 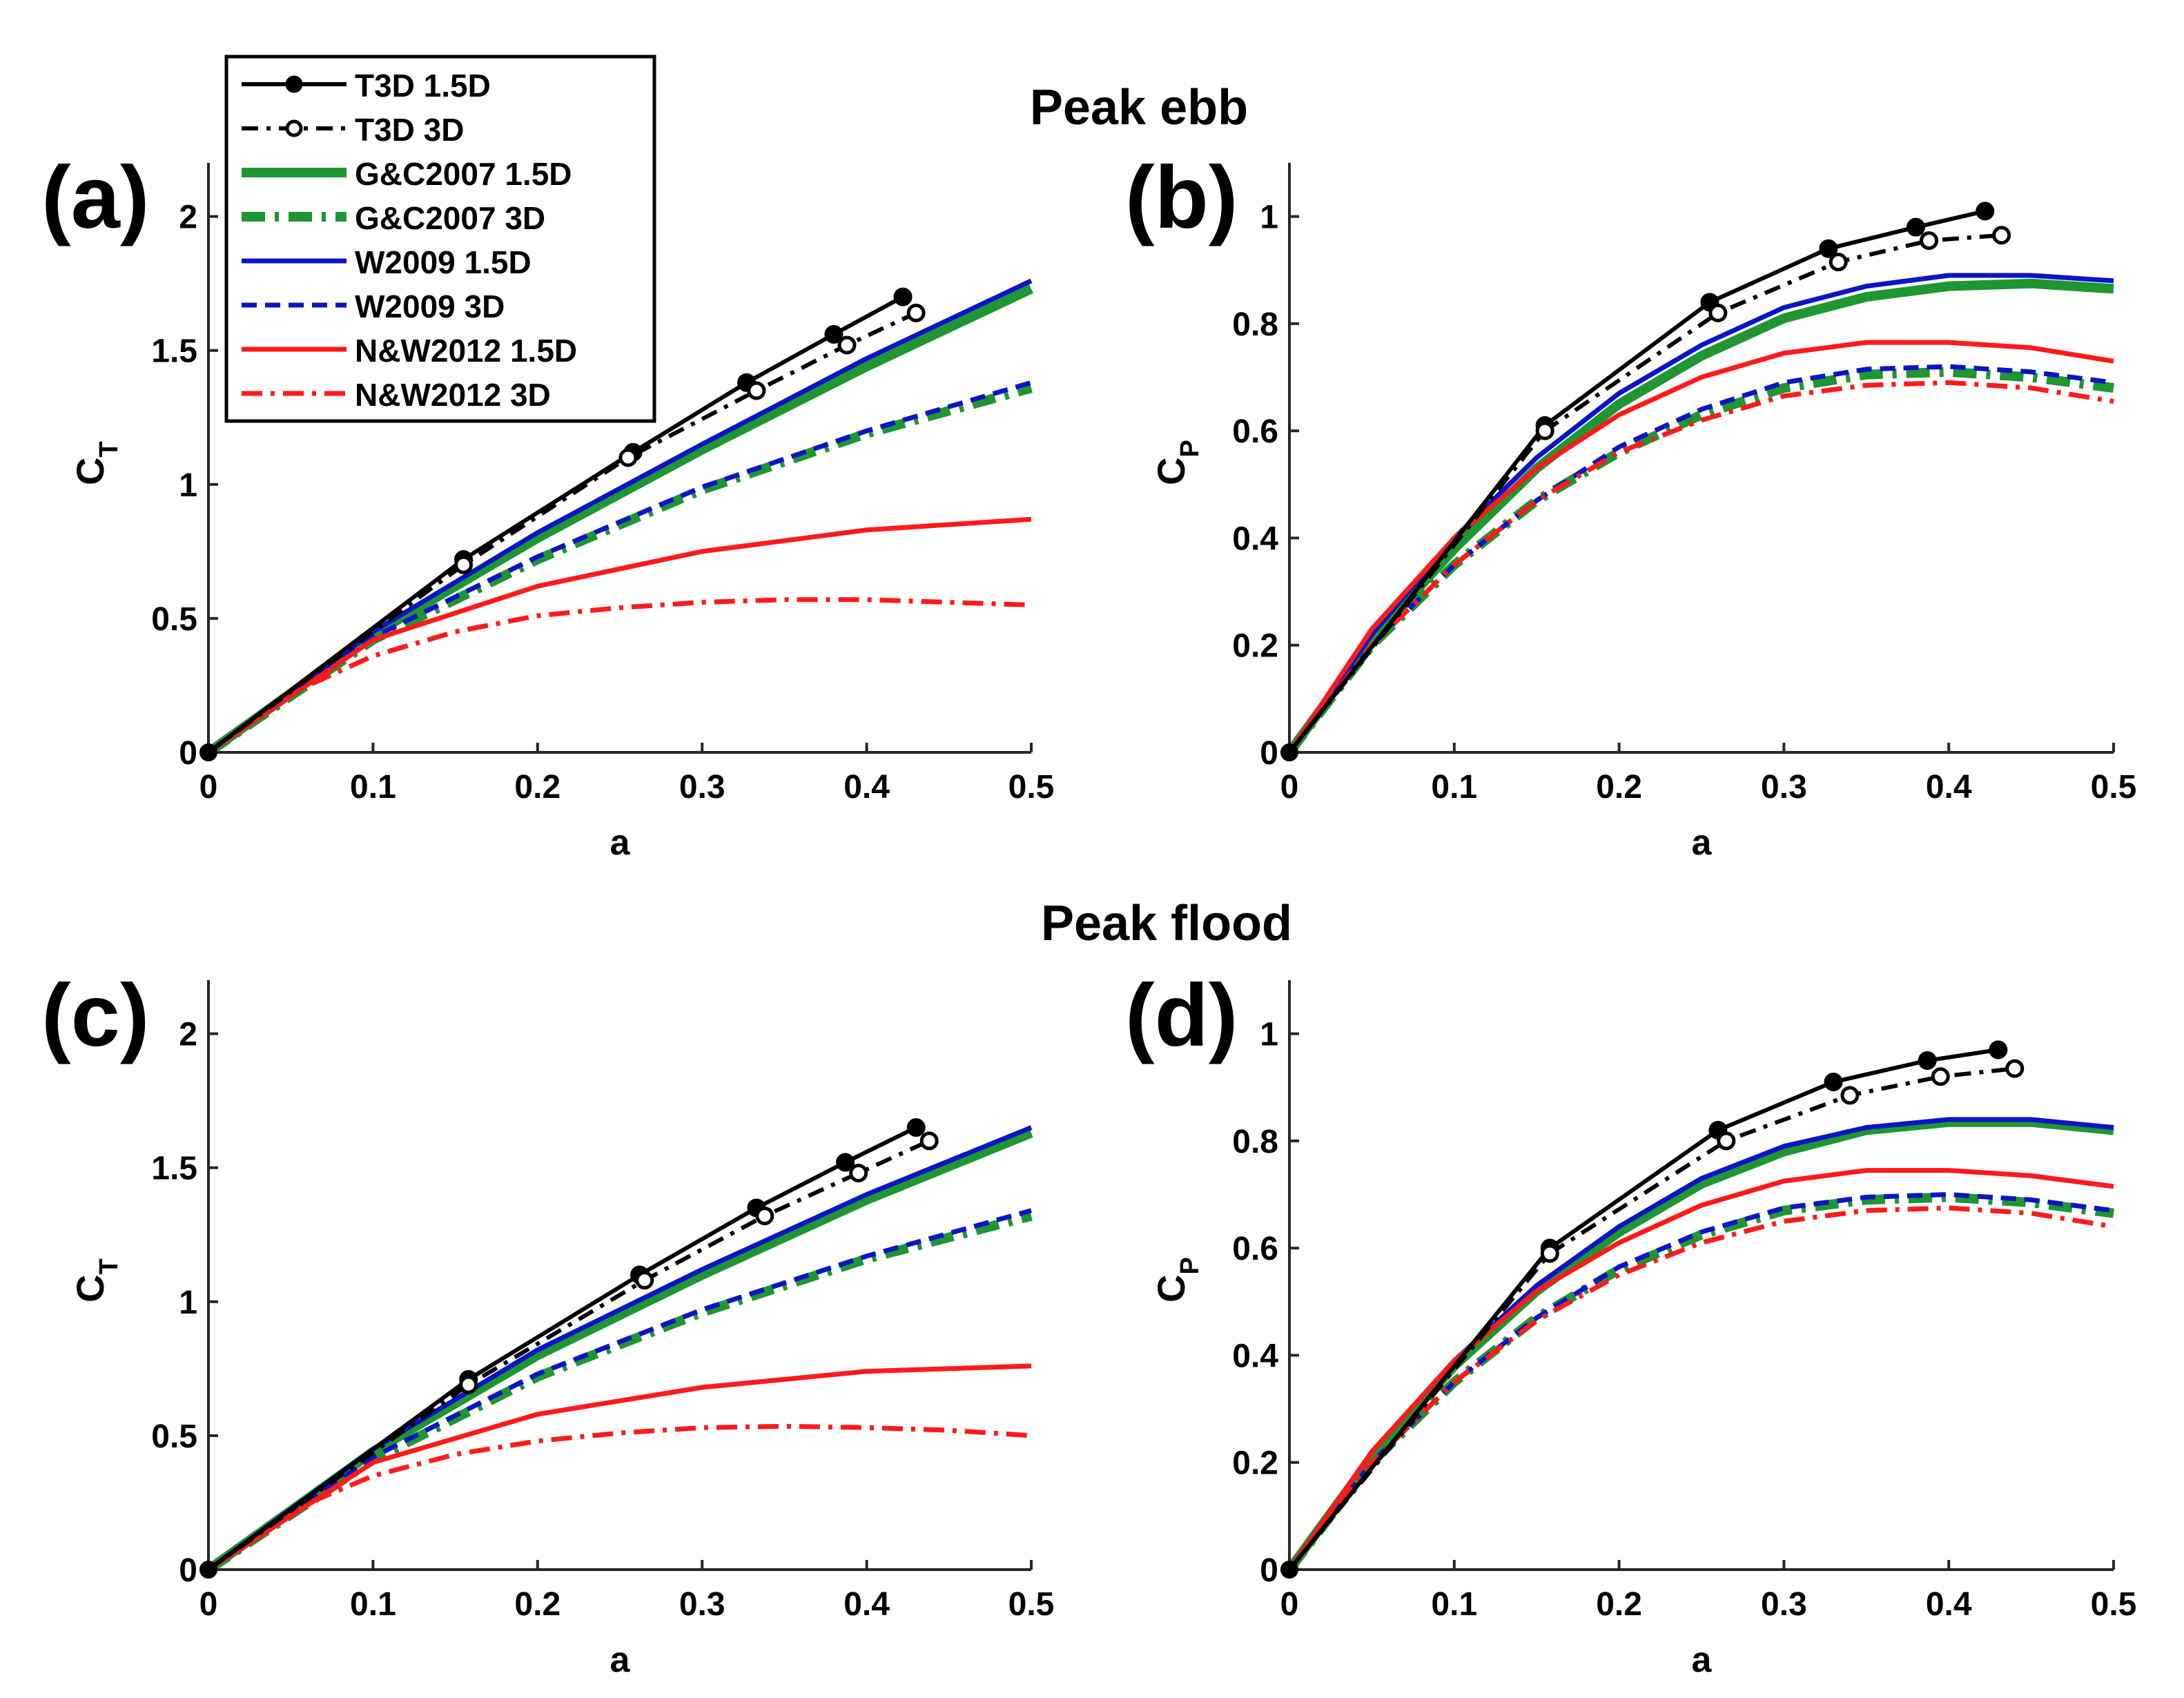 I want to click on series-line-w2009-3d, so click(x=619, y=1390).